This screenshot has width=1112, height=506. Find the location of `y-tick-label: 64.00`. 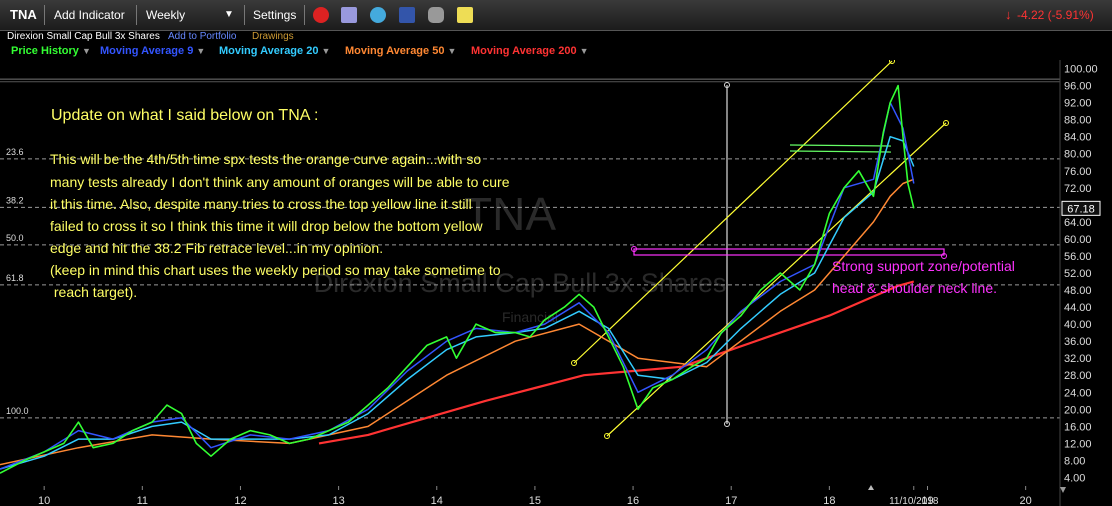

y-tick-label: 64.00 is located at coordinates (1078, 223).